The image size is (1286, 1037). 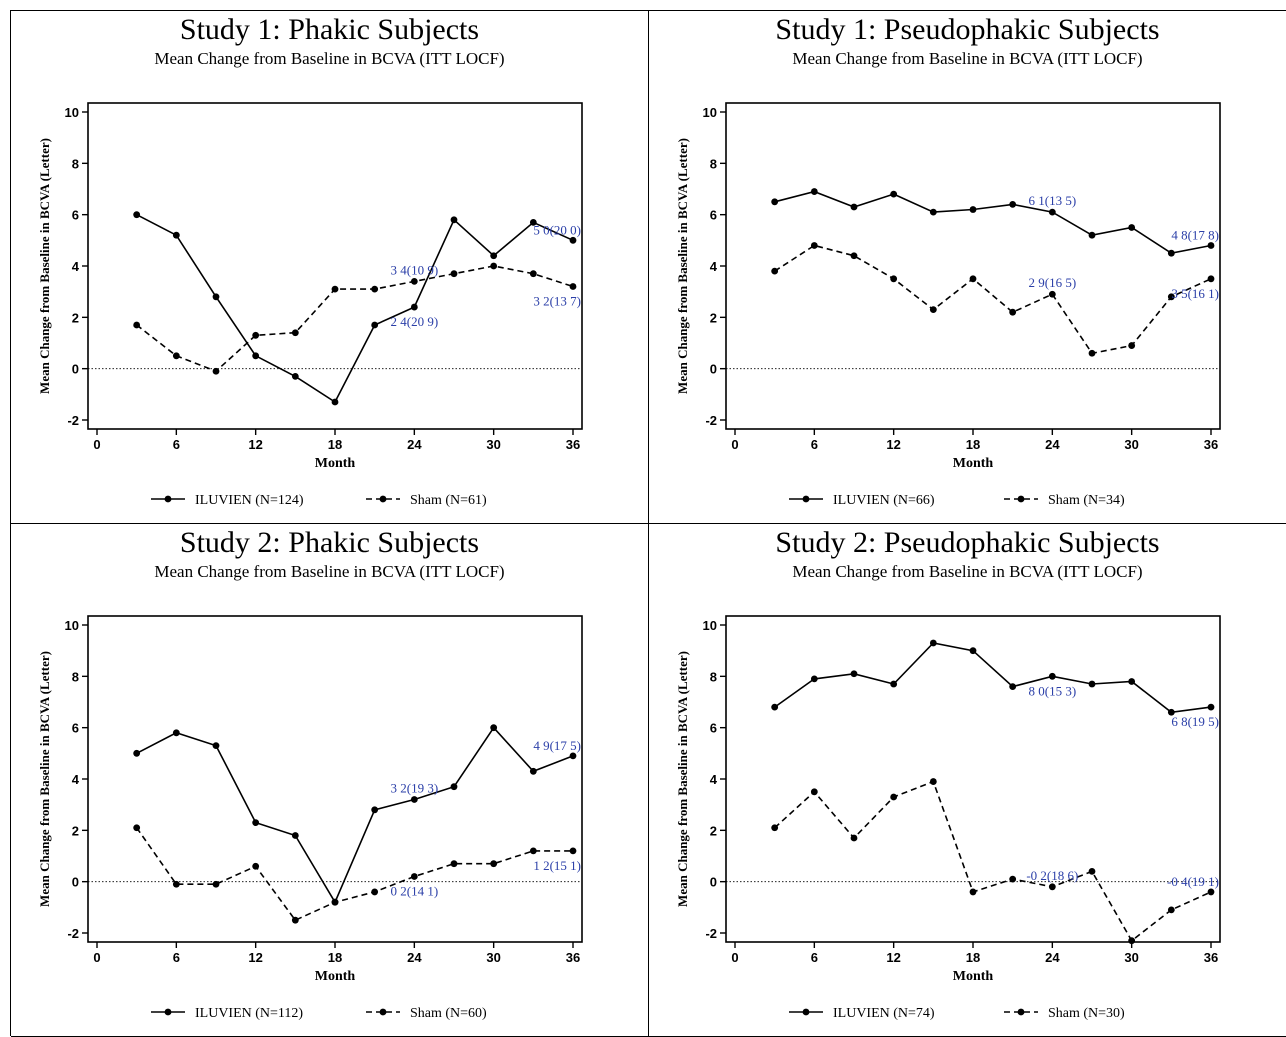 What do you see at coordinates (335, 463) in the screenshot?
I see `x-axis-label: Month` at bounding box center [335, 463].